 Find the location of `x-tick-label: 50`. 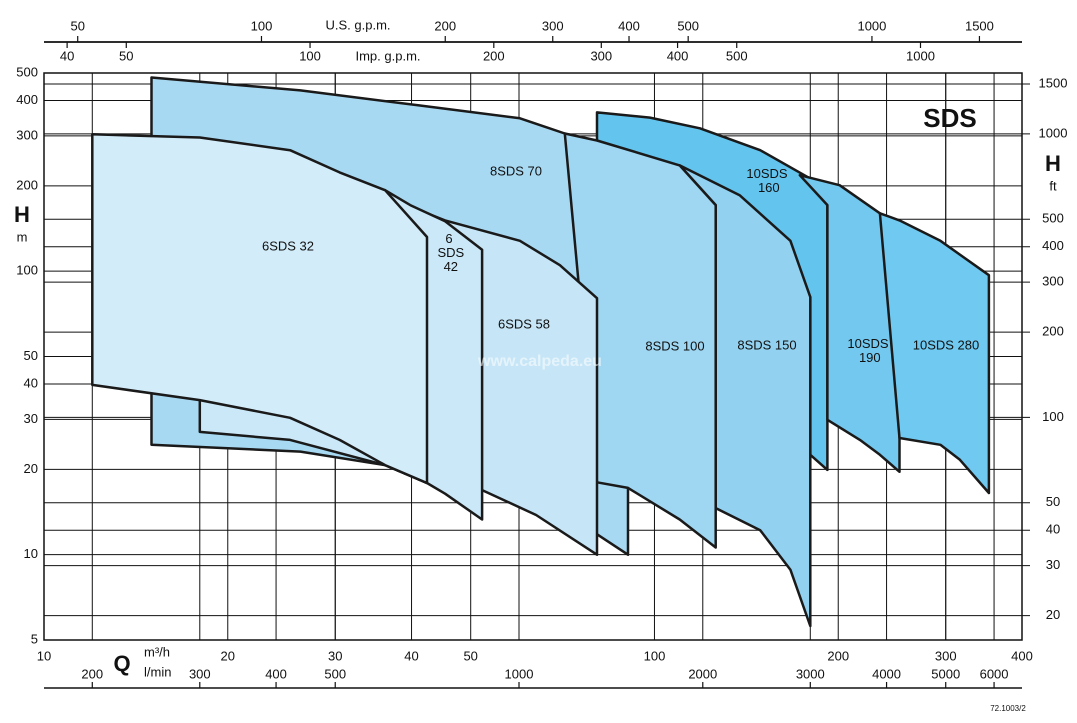

x-tick-label: 50 is located at coordinates (470, 655).